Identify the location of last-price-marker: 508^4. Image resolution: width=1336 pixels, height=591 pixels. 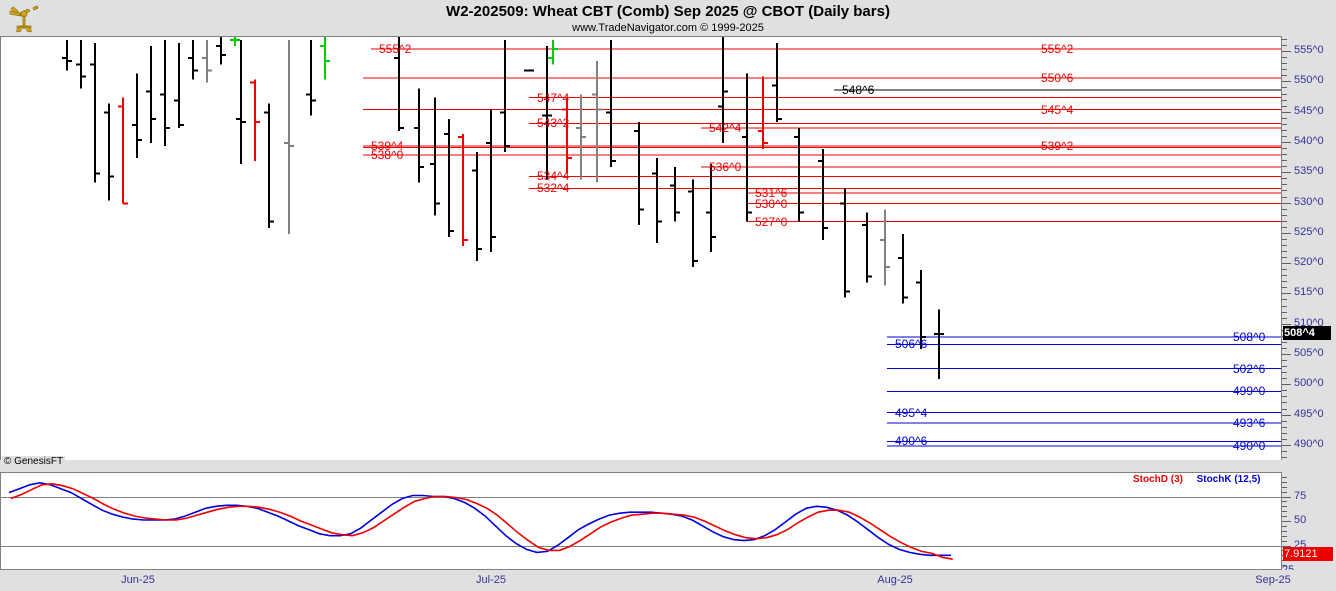
(1307, 332).